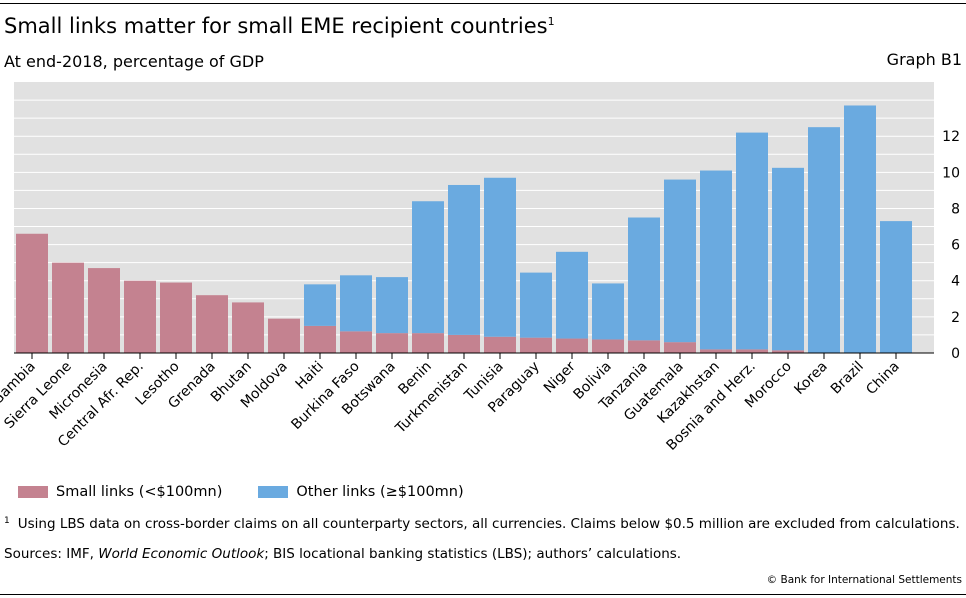 The height and width of the screenshot is (598, 966). Describe the element at coordinates (500, 257) in the screenshot. I see `bar-other-tunisia` at that location.